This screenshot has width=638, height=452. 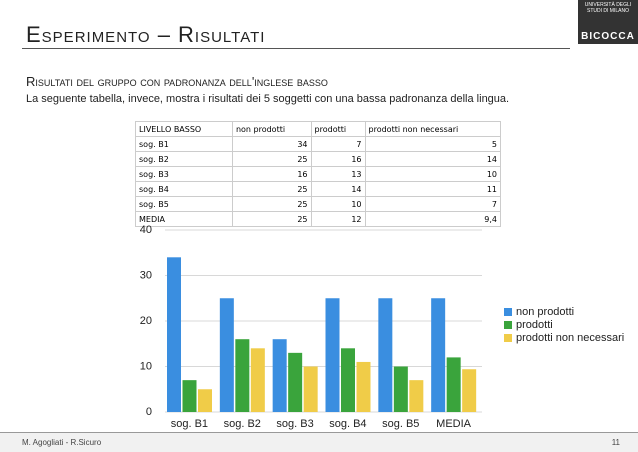 I want to click on footer: M. Agogliati - R.Sicuro 11, so click(x=319, y=442).